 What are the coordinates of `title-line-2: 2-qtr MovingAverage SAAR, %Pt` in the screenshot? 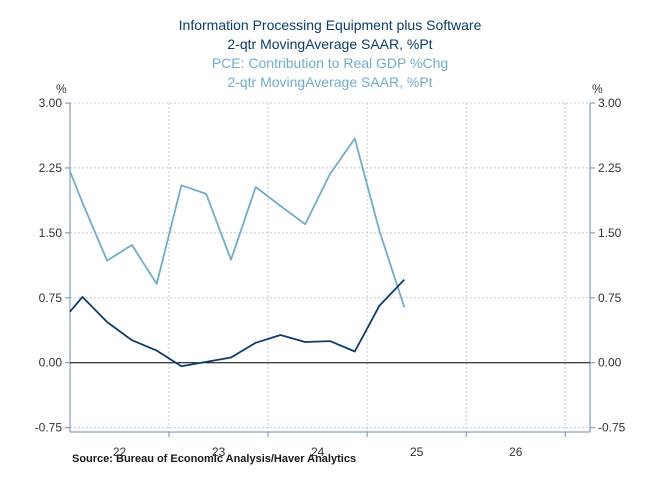 It's located at (329, 44).